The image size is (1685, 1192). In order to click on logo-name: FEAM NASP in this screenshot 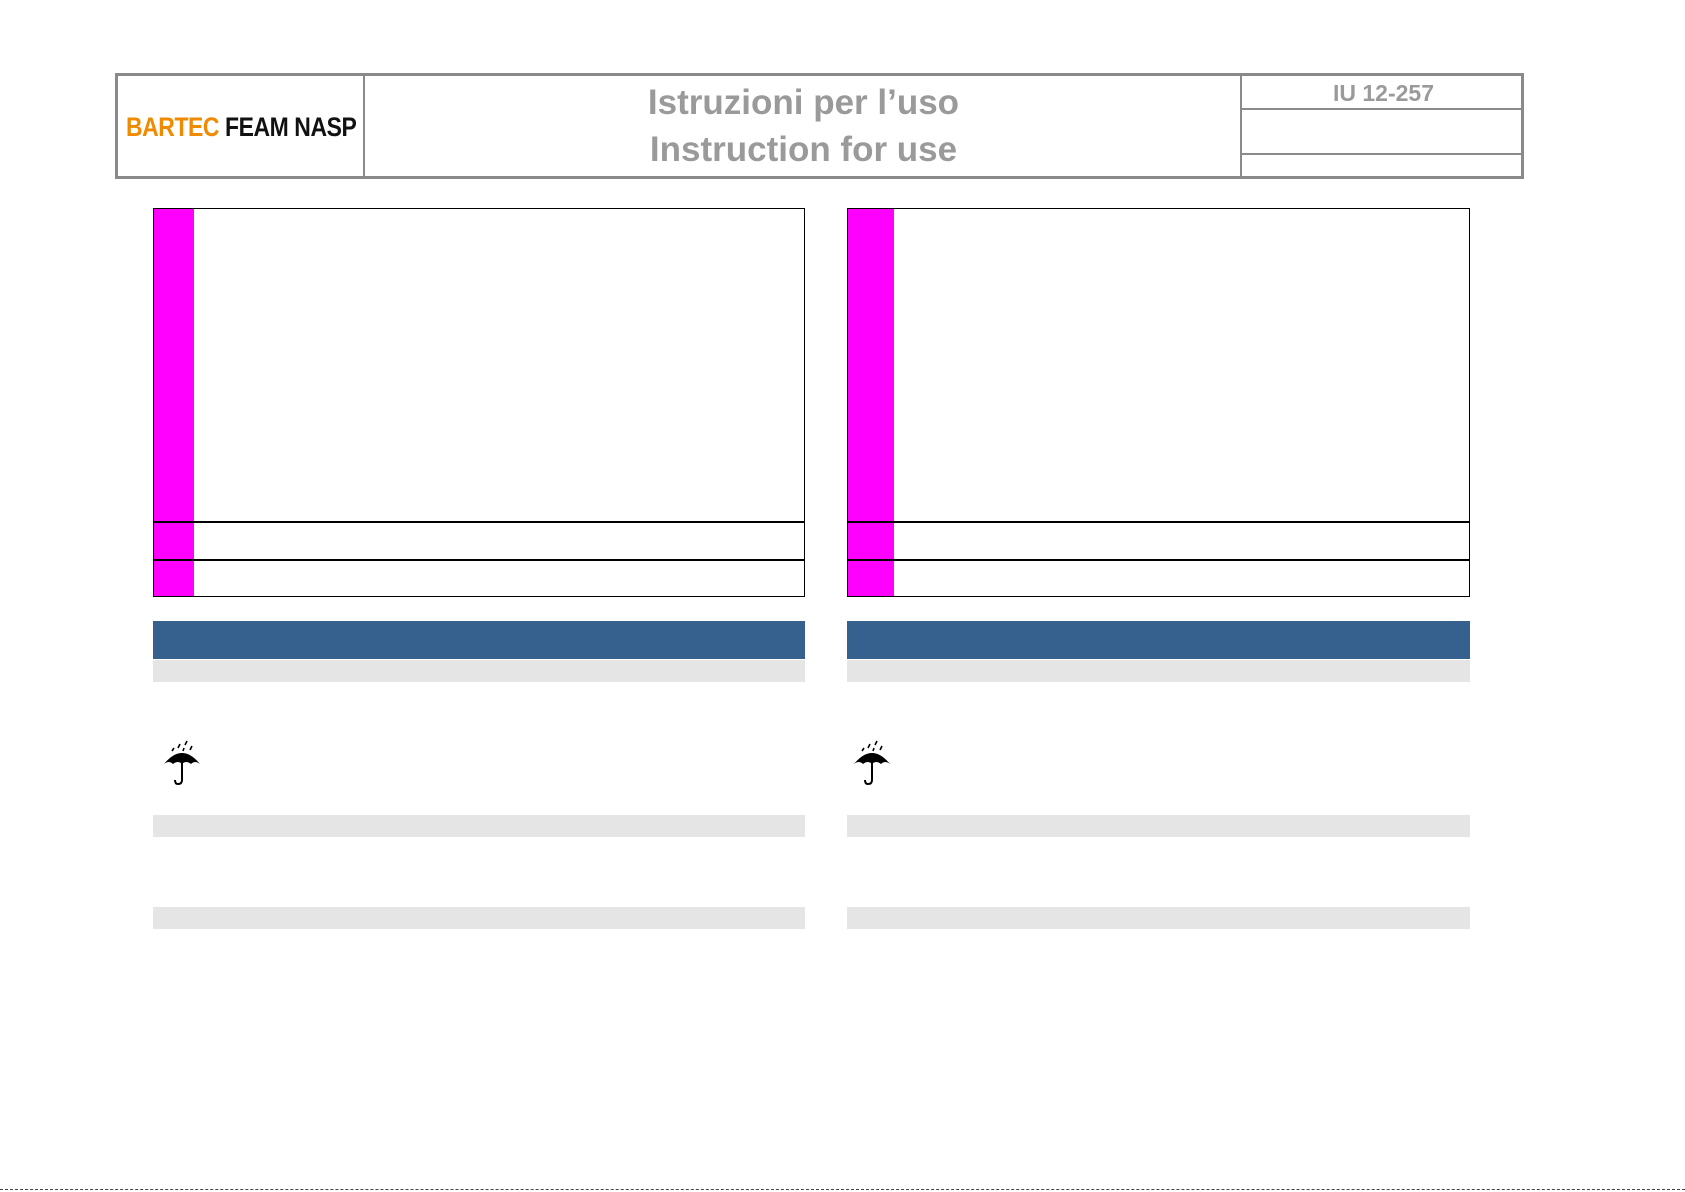, I will do `click(291, 127)`.